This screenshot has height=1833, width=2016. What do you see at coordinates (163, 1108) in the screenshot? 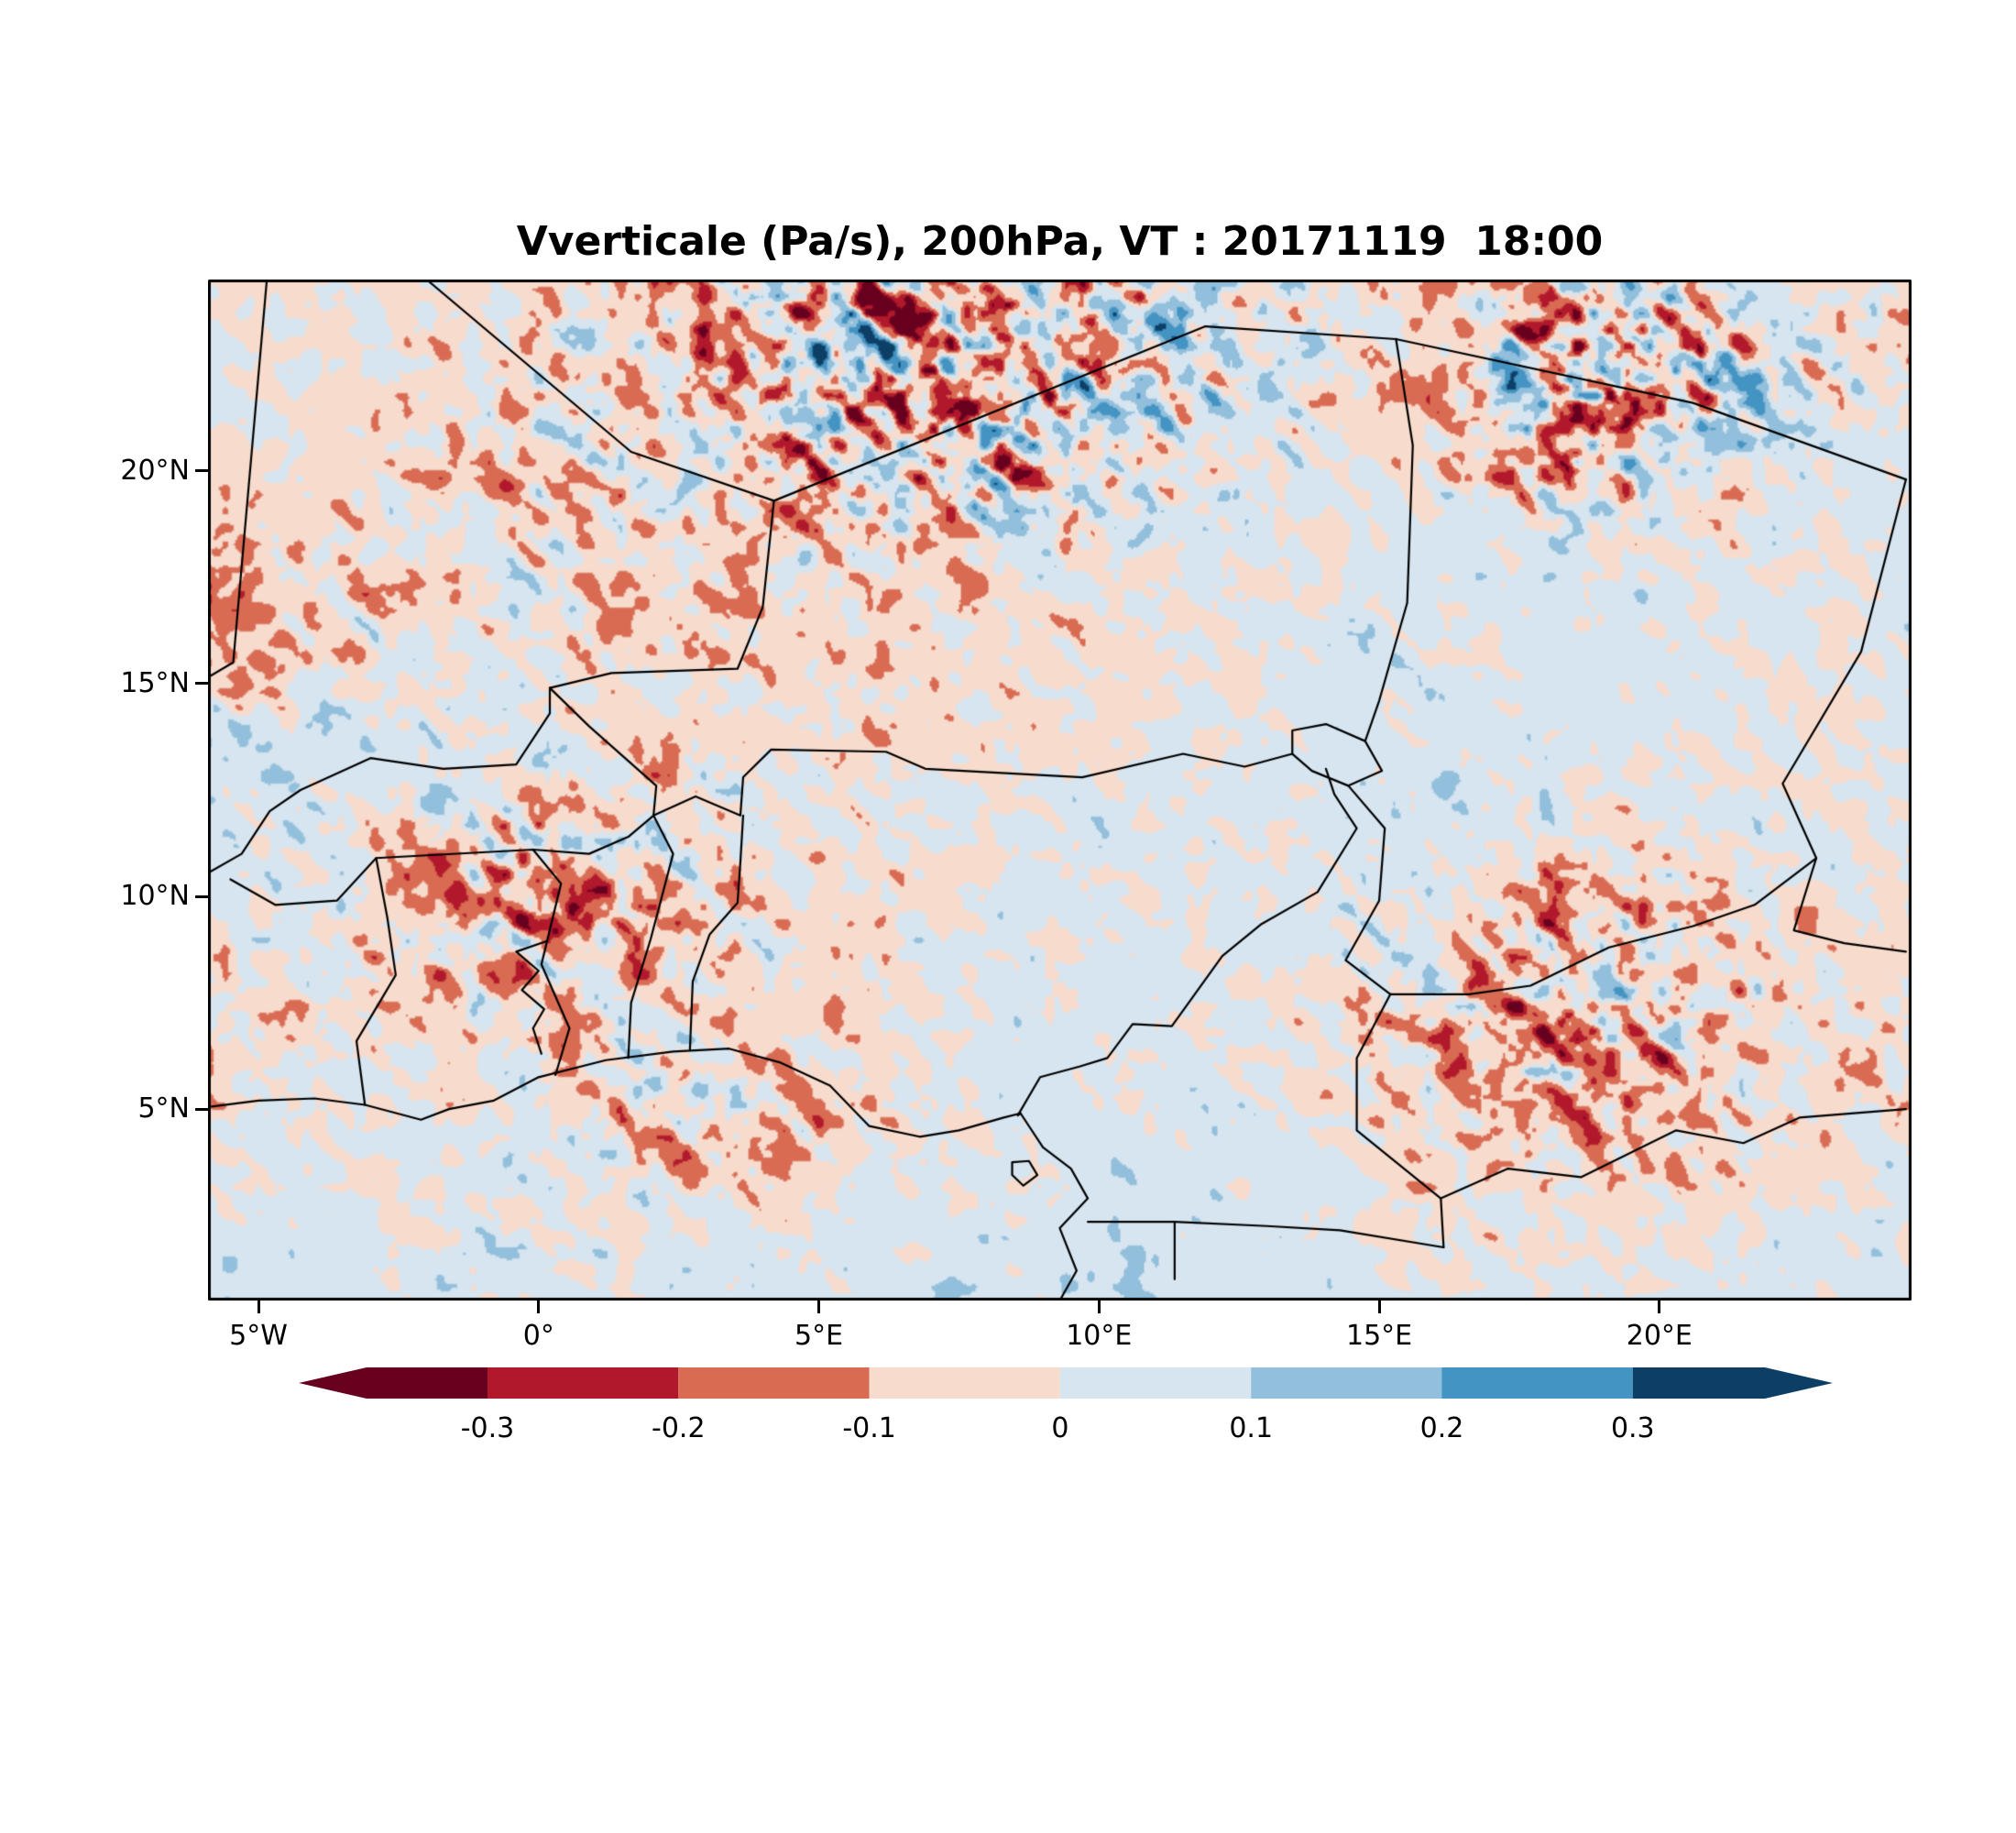
I see `lat-tick-label: 5°N` at bounding box center [163, 1108].